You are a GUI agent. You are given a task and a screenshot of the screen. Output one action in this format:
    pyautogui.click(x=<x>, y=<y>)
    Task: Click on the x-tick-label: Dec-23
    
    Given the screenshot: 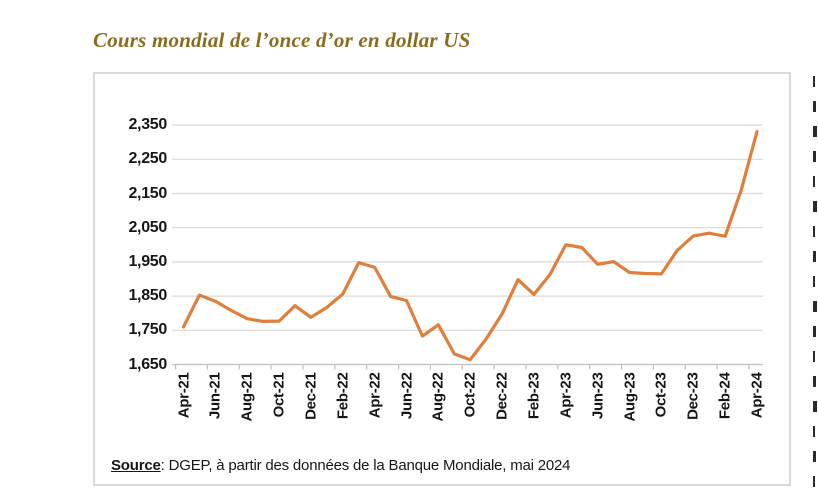 What is the action you would take?
    pyautogui.click(x=693, y=396)
    